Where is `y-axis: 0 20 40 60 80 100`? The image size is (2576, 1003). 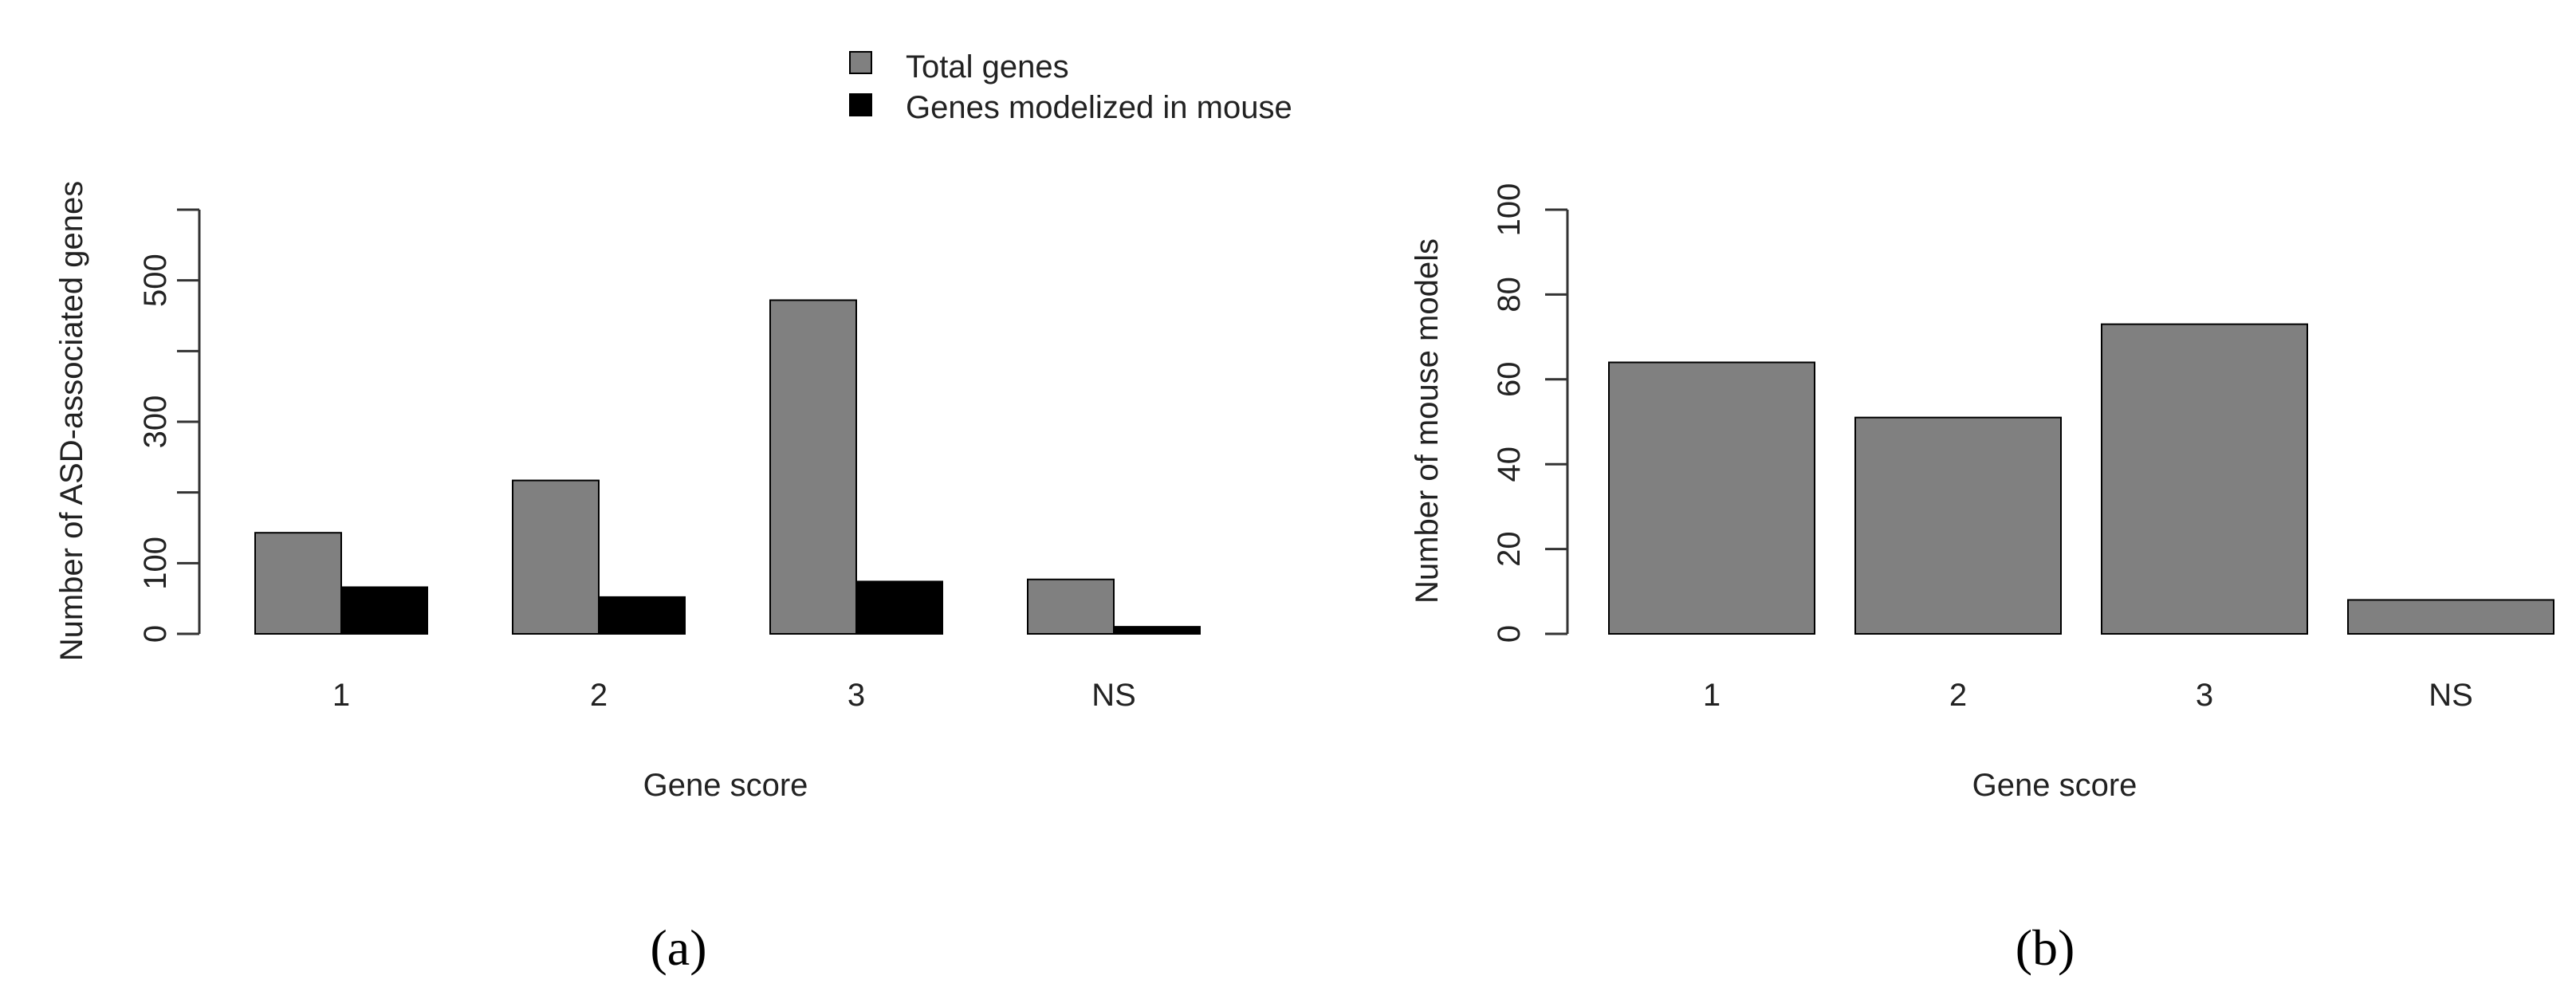
y-axis: 0 20 40 60 80 100 is located at coordinates (1530, 413).